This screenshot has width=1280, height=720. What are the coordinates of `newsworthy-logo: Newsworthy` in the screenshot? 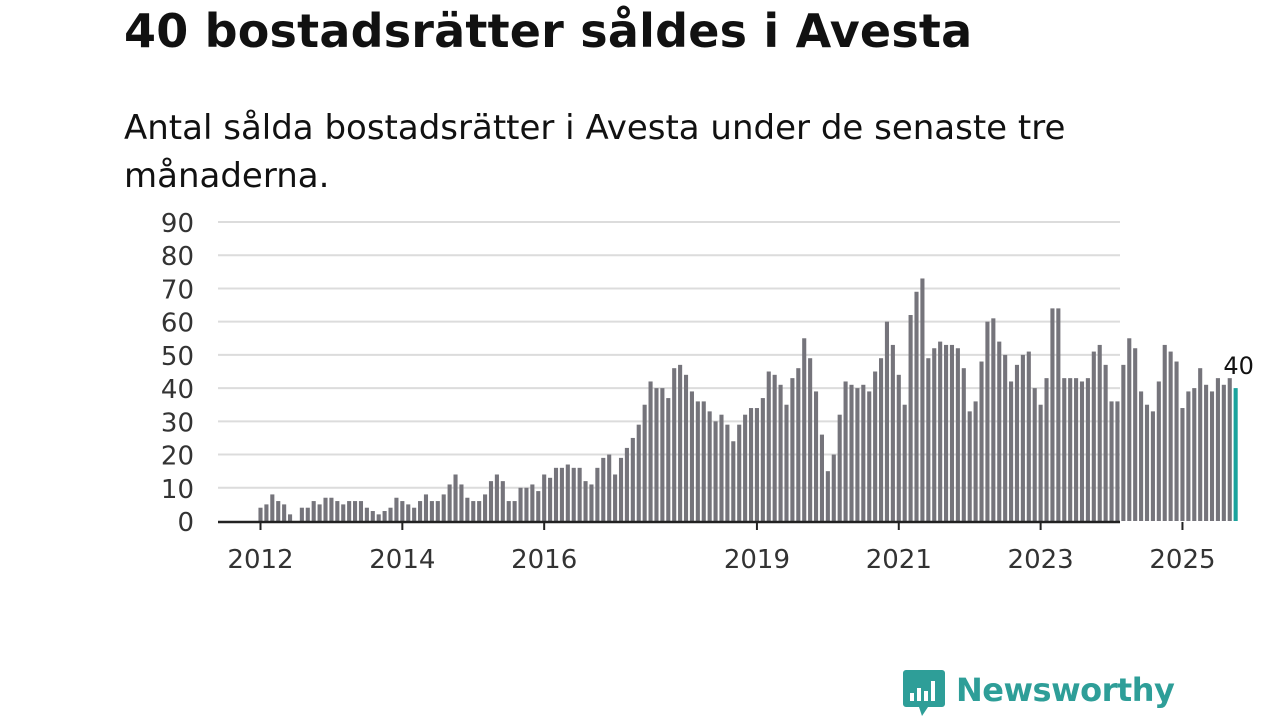 It's located at (1038, 694).